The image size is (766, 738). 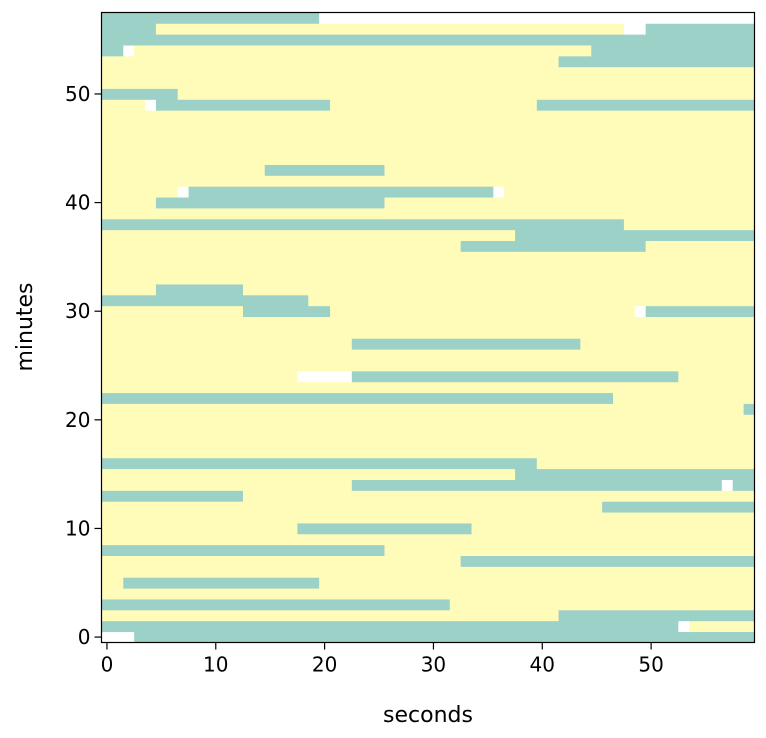 I want to click on x-tick-label: 30, so click(x=433, y=665).